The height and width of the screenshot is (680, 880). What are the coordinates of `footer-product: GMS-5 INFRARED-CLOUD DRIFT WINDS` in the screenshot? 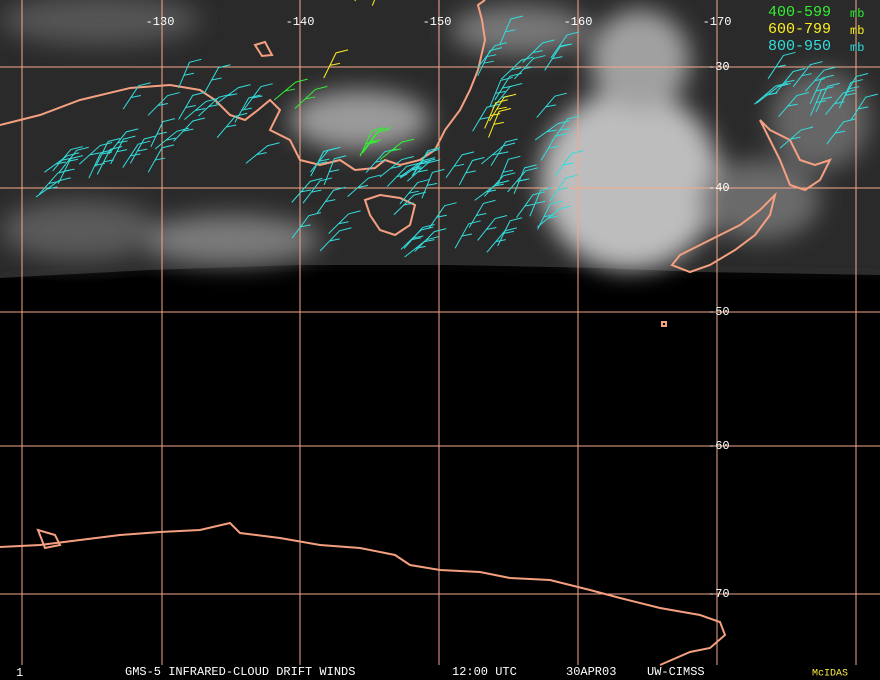 It's located at (240, 672).